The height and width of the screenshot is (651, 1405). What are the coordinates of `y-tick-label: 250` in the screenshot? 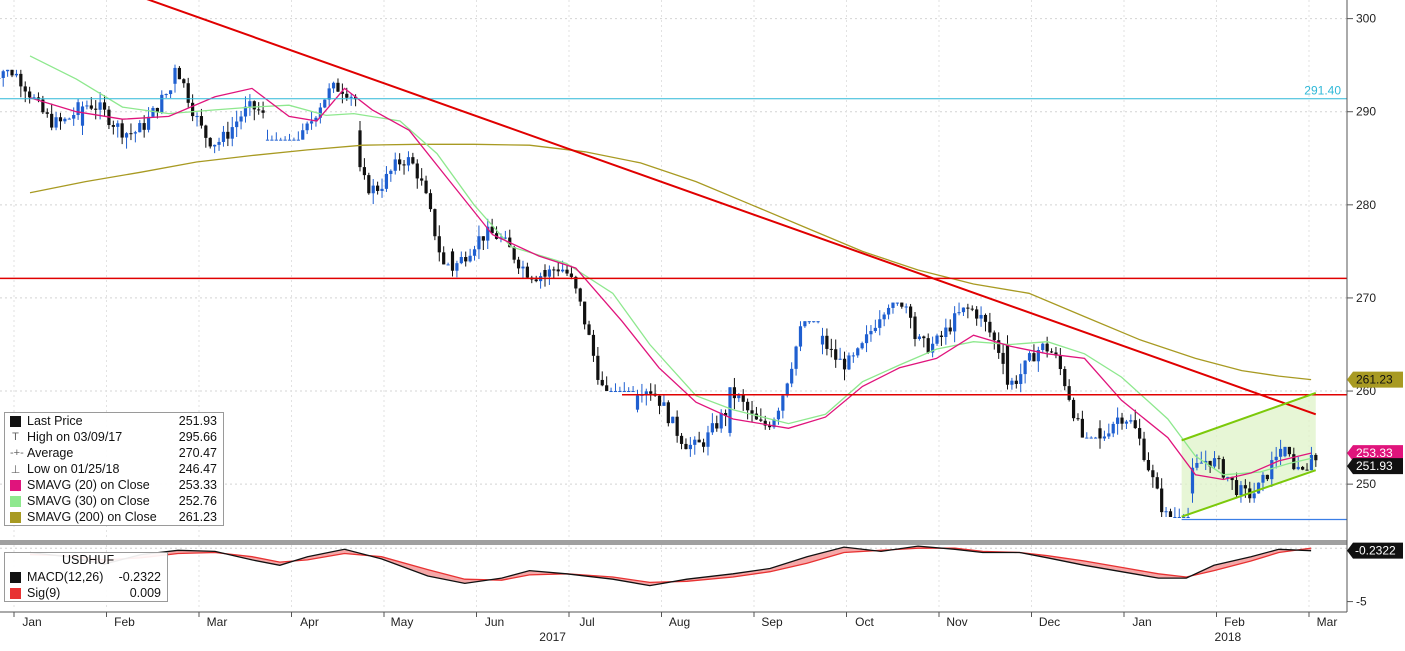 It's located at (1366, 484).